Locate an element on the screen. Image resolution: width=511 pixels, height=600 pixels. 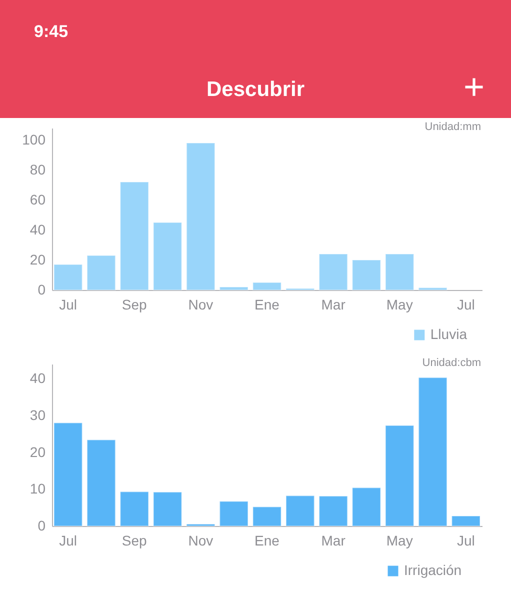
legend-label: Lluvia is located at coordinates (449, 334).